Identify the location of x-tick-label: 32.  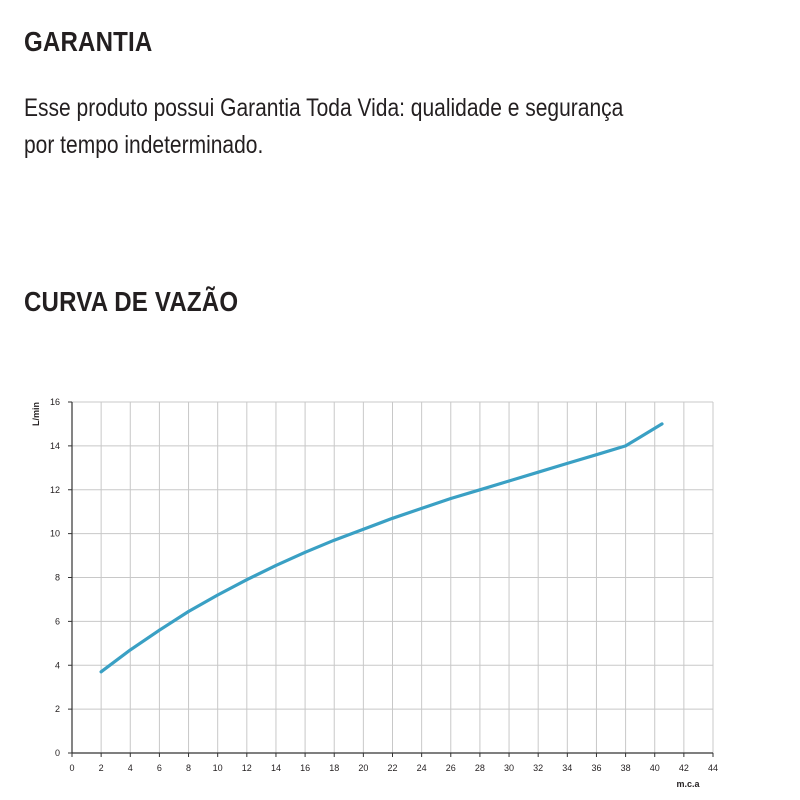
(538, 768).